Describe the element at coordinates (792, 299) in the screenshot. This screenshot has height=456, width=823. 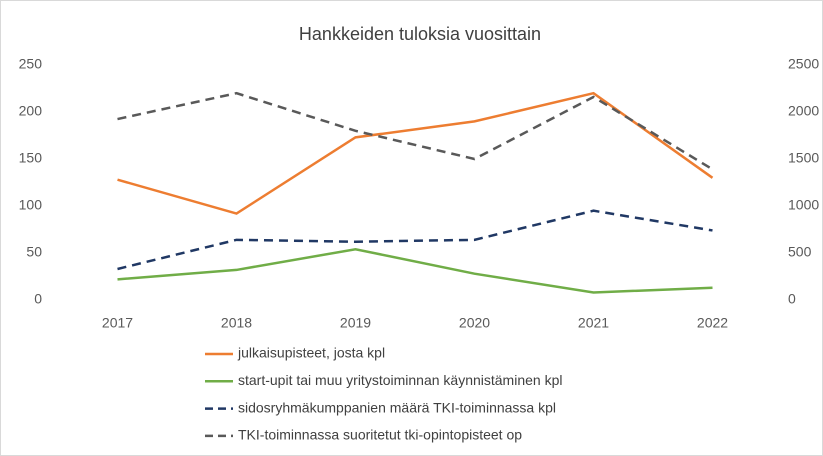
I see `y2-tick-label: 0` at that location.